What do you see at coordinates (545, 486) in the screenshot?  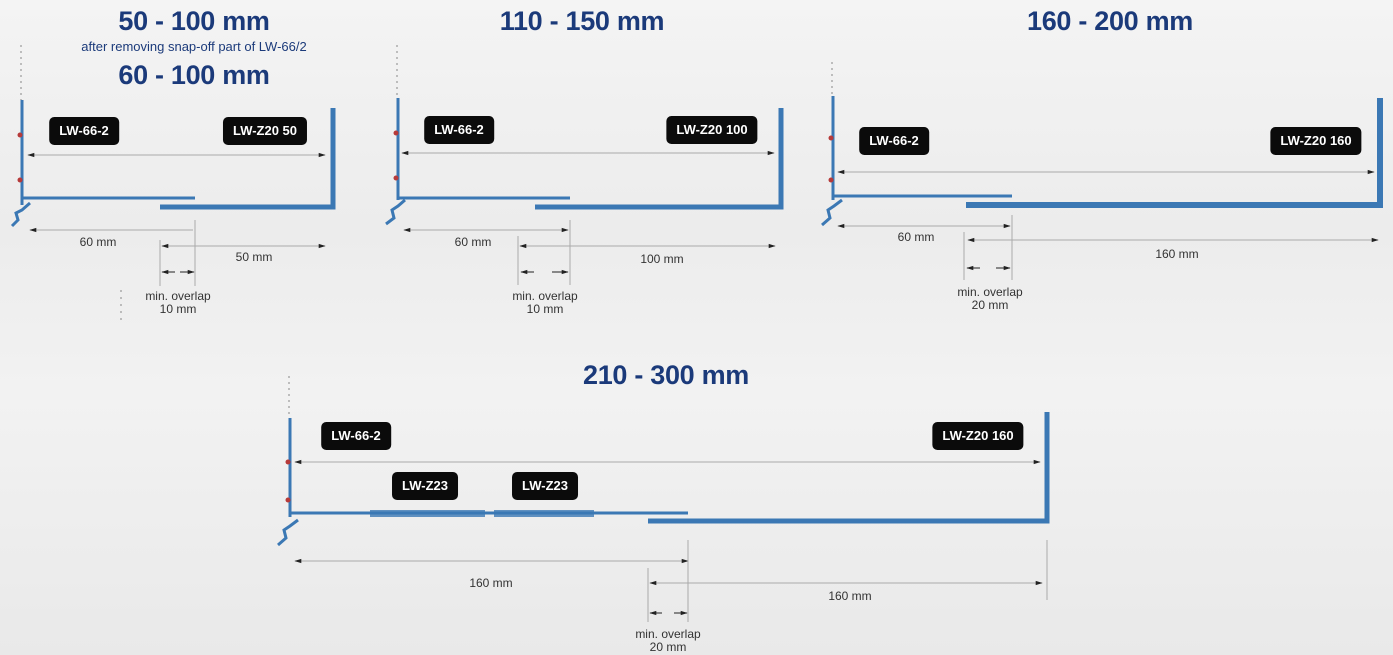 I see `panel-4-connector-label-2: LW-Z23` at bounding box center [545, 486].